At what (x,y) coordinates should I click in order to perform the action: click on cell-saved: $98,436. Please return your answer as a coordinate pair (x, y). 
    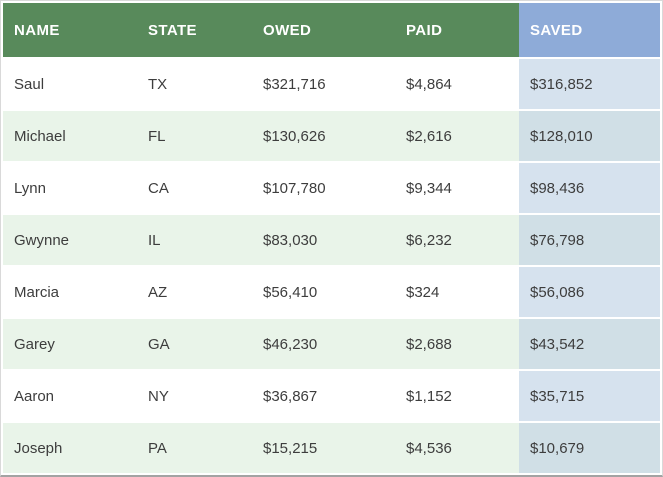
    Looking at the image, I should click on (589, 187).